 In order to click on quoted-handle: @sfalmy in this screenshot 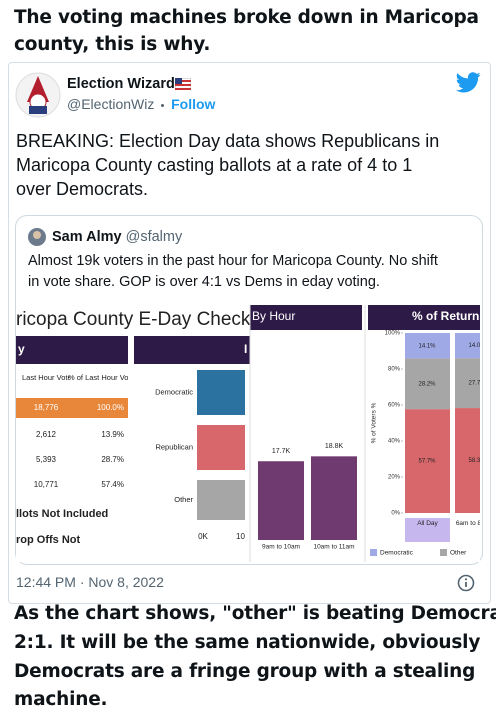, I will do `click(154, 237)`.